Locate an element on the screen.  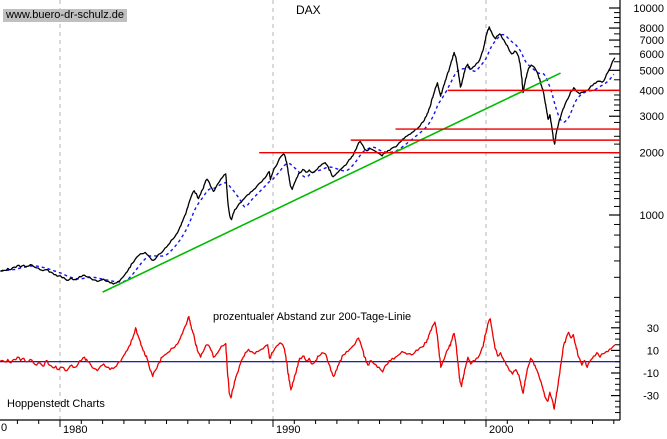
price-axis-label: 6000 is located at coordinates (652, 55).